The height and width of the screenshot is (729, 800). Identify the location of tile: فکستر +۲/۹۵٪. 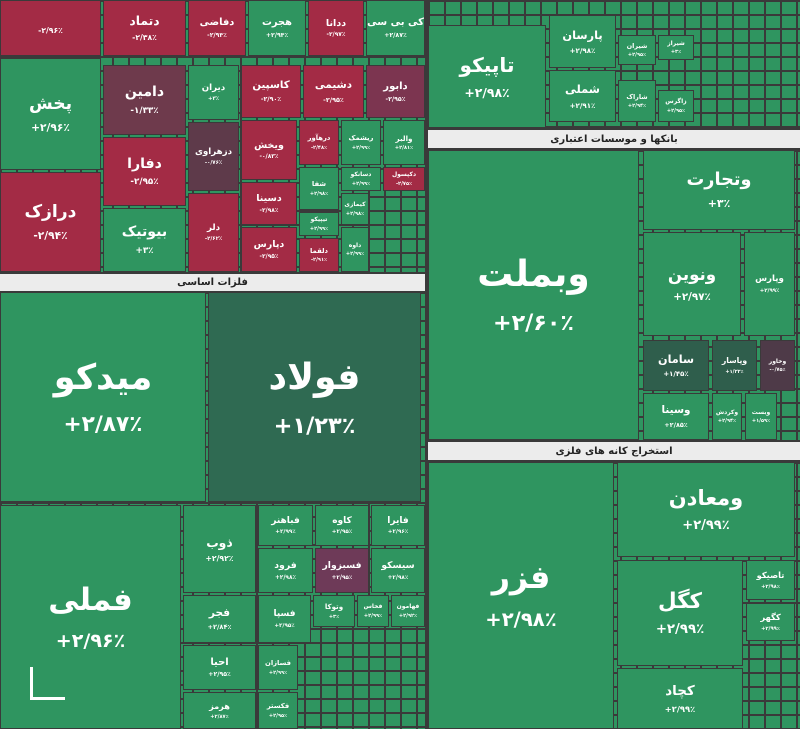
(278, 710).